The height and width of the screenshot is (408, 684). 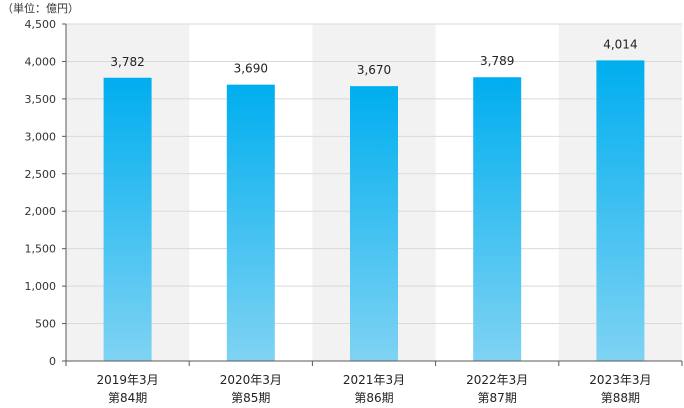 I want to click on value-label: 3,782, so click(x=127, y=62).